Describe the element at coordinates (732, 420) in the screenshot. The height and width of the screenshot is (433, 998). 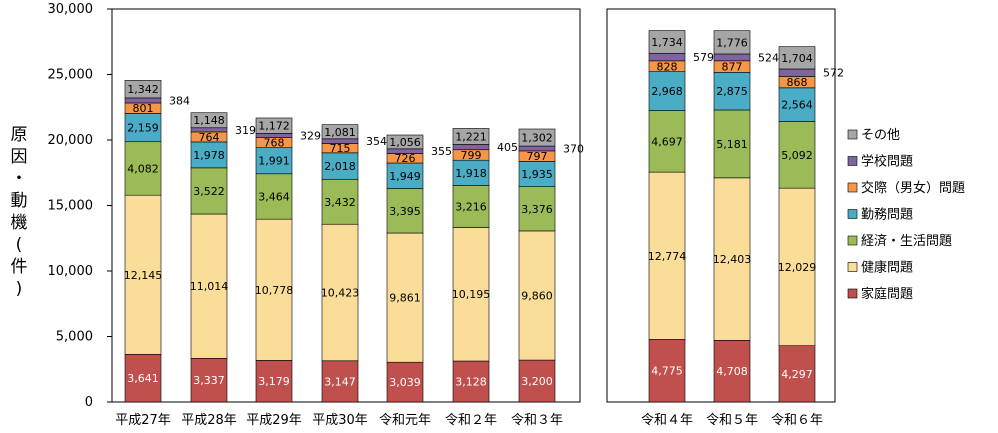
I see `x-tick-label: 令和５年` at that location.